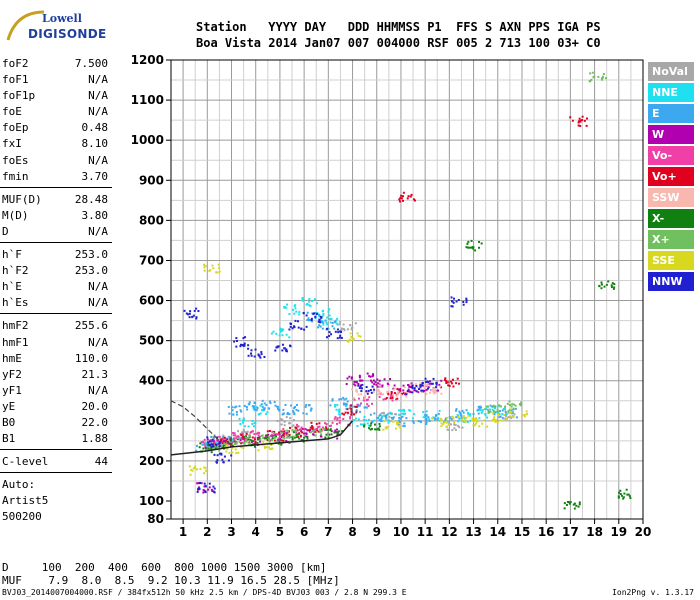  Describe the element at coordinates (671, 281) in the screenshot. I see `legend-item-nnw: NNW` at that location.